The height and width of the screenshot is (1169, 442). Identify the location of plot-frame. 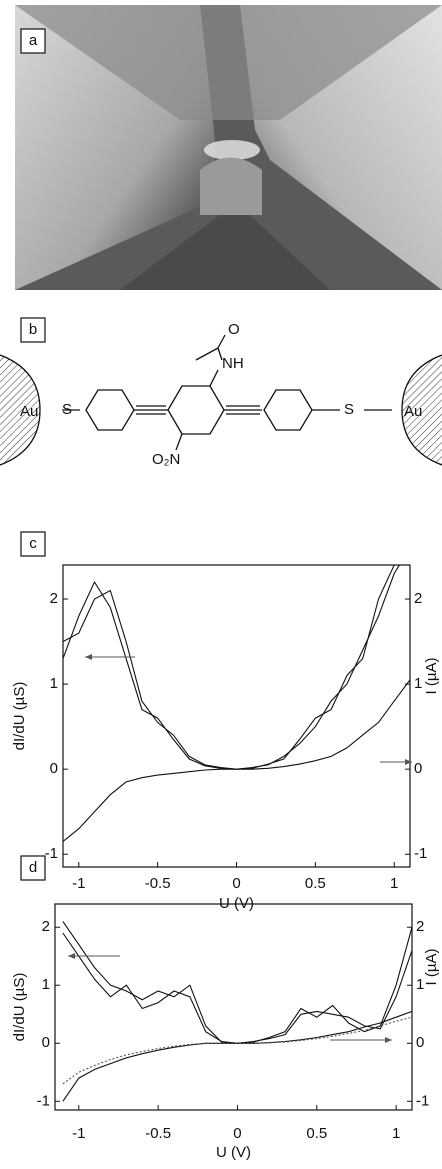
(233, 1007).